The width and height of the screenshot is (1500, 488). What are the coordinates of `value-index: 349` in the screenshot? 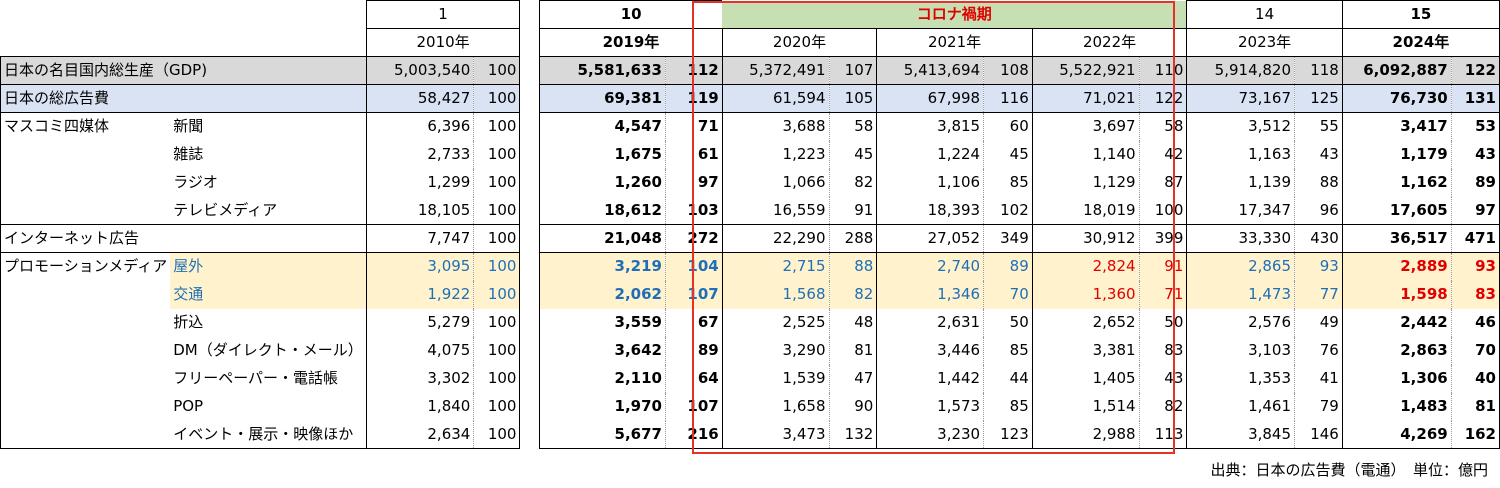 It's located at (1008, 238).